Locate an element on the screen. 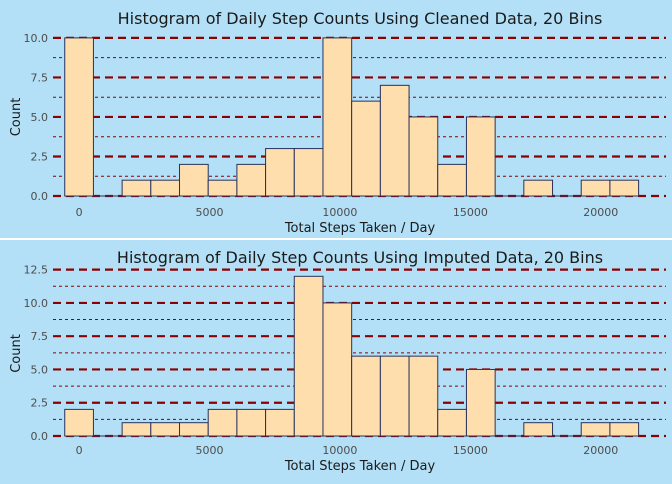 This screenshot has height=484, width=672. y-tick-label: 12.5 is located at coordinates (36, 270).